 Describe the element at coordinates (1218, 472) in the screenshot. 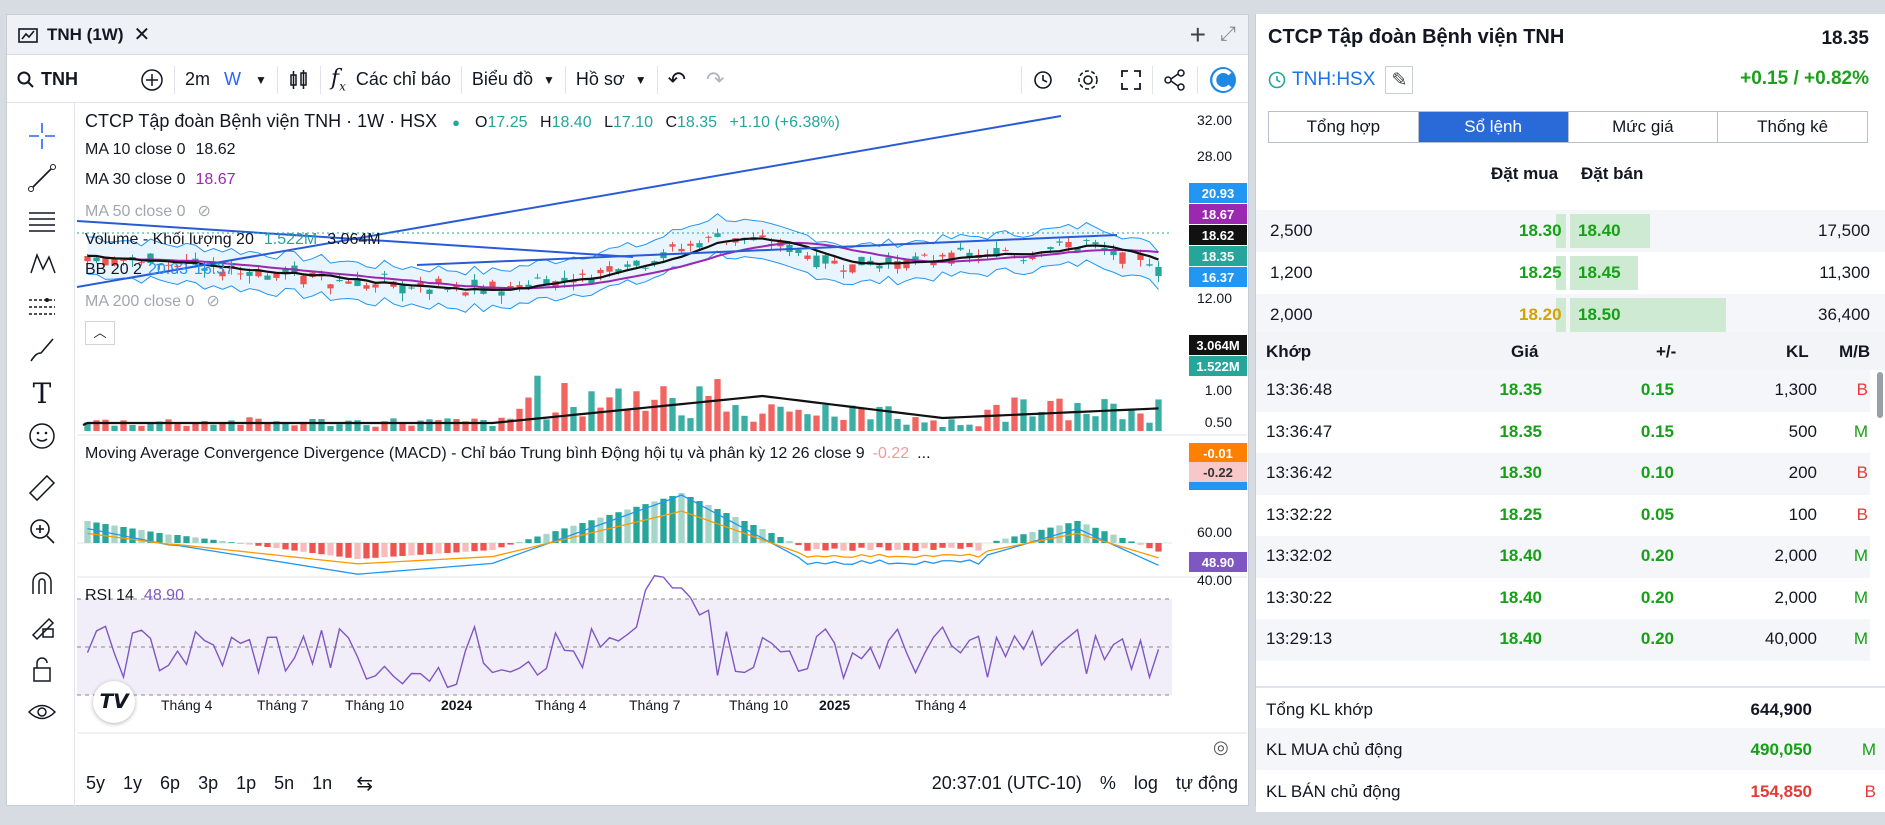

I see `macd-pill-2-bg` at that location.